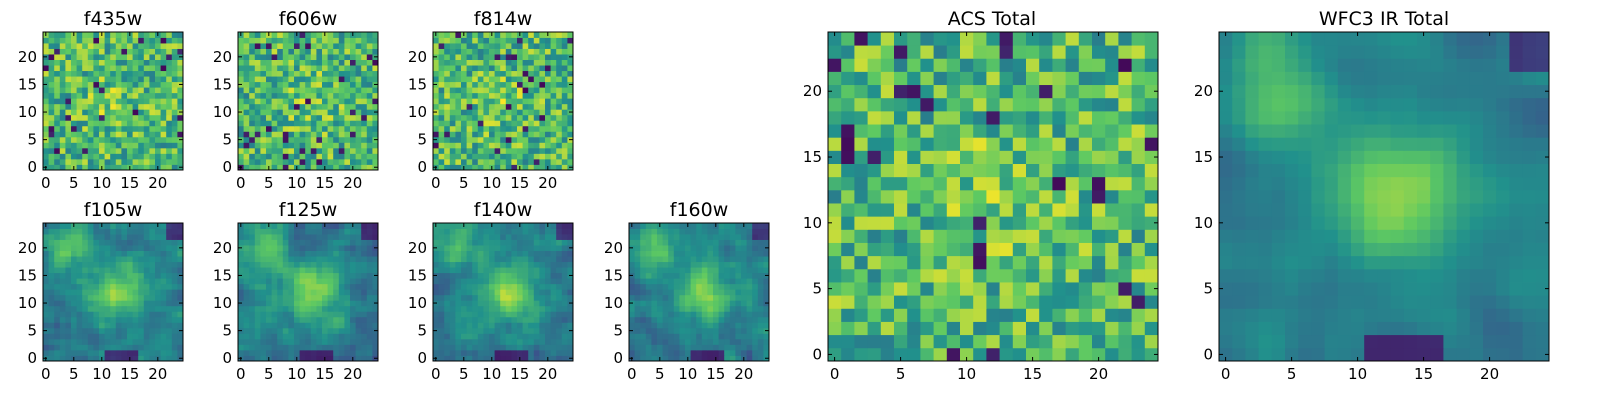 The height and width of the screenshot is (400, 1600). Describe the element at coordinates (222, 248) in the screenshot. I see `y-tick-label: 20` at that location.